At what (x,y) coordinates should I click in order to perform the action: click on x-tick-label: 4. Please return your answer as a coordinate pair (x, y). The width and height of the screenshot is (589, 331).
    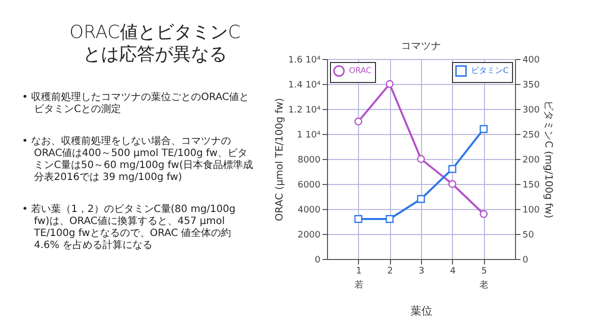
    Looking at the image, I should click on (453, 271).